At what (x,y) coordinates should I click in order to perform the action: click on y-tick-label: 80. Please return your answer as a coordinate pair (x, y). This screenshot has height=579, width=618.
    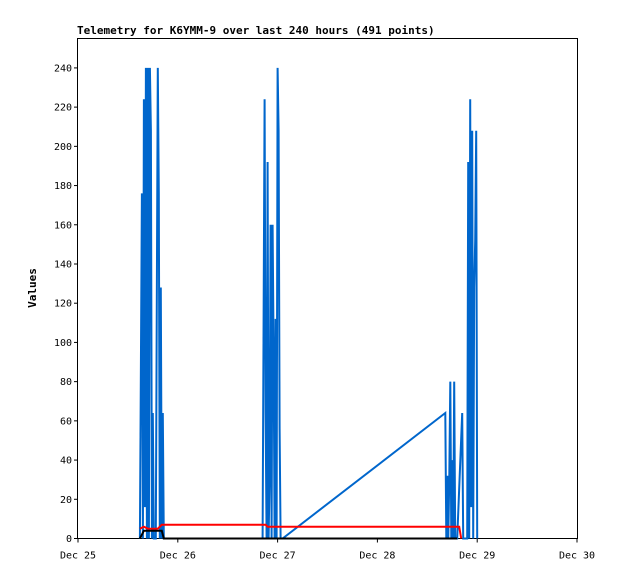
    Looking at the image, I should click on (66, 382).